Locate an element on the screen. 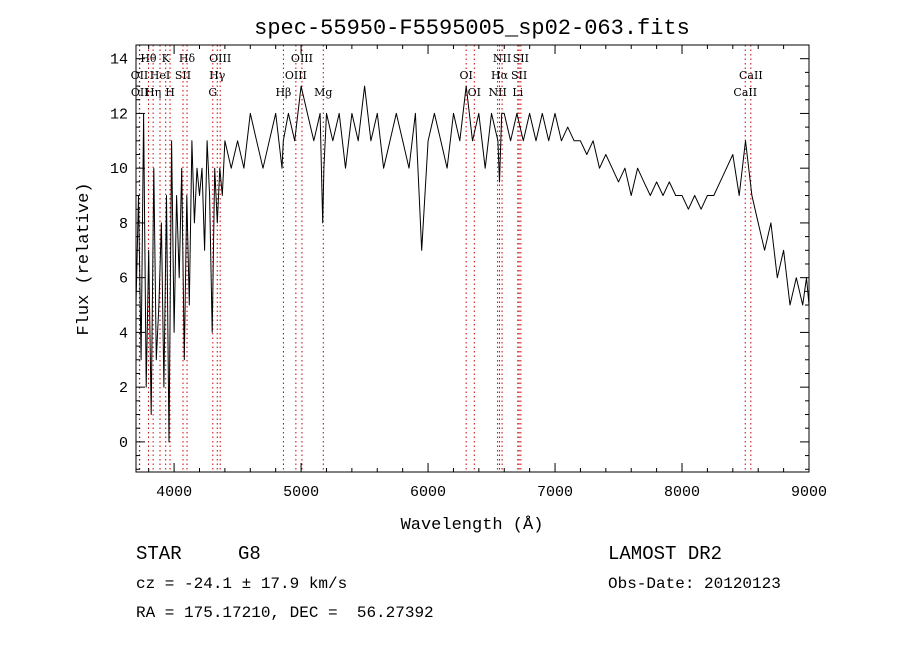 This screenshot has width=900, height=650. y-tick-label-6: 6 is located at coordinates (123, 279).